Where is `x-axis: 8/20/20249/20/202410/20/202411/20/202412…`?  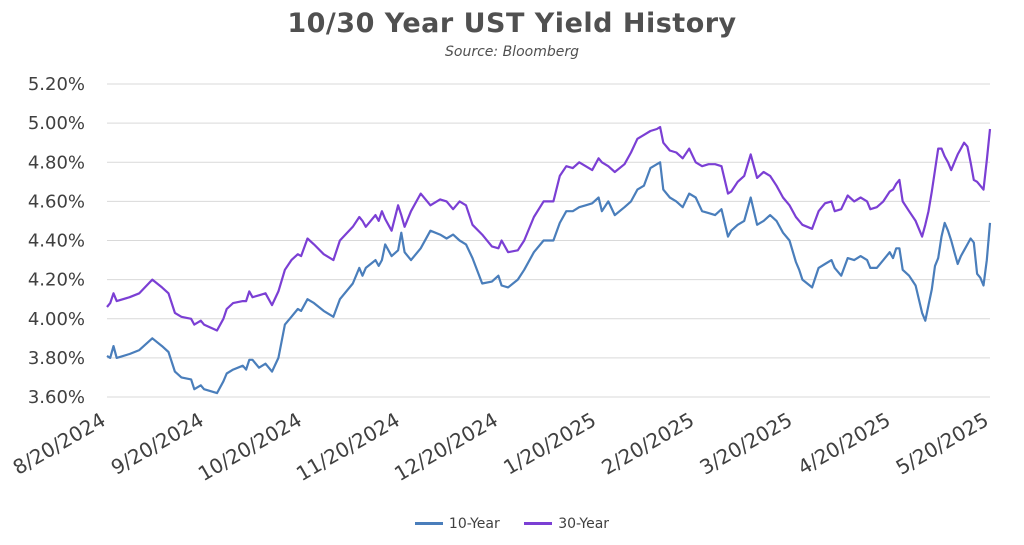 x-axis: 8/20/20249/20/202410/20/202411/20/202412… is located at coordinates (501, 447).